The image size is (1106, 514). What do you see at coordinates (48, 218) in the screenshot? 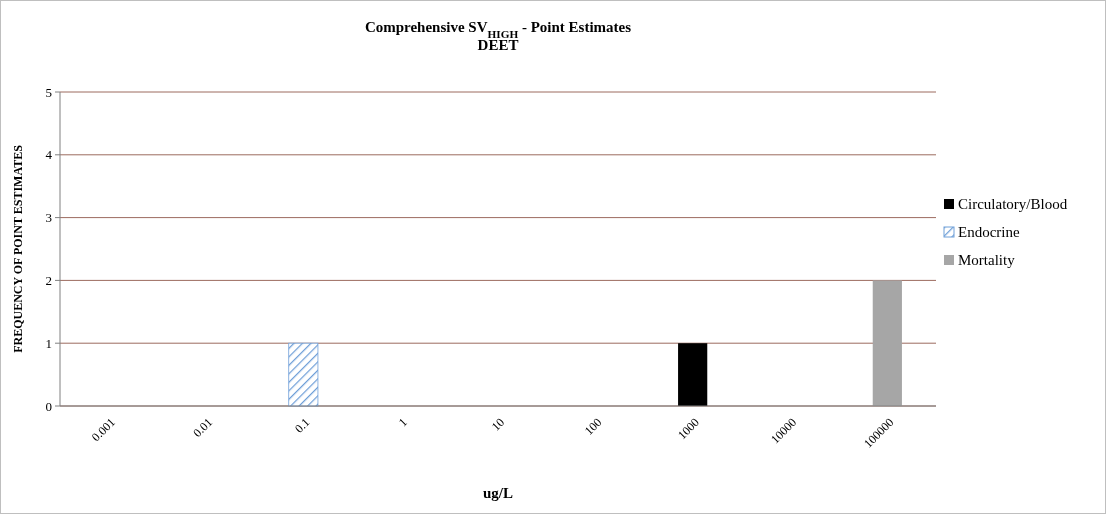
I see `y-tick-label: 3` at bounding box center [48, 218].